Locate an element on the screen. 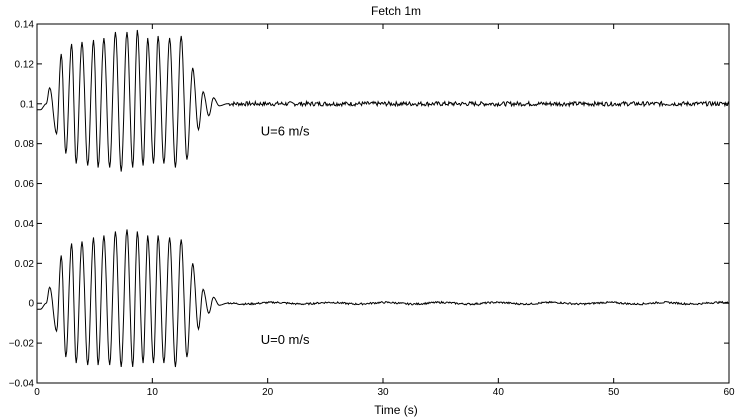 The image size is (737, 418). x-axis-label: Time (s) is located at coordinates (396, 410).